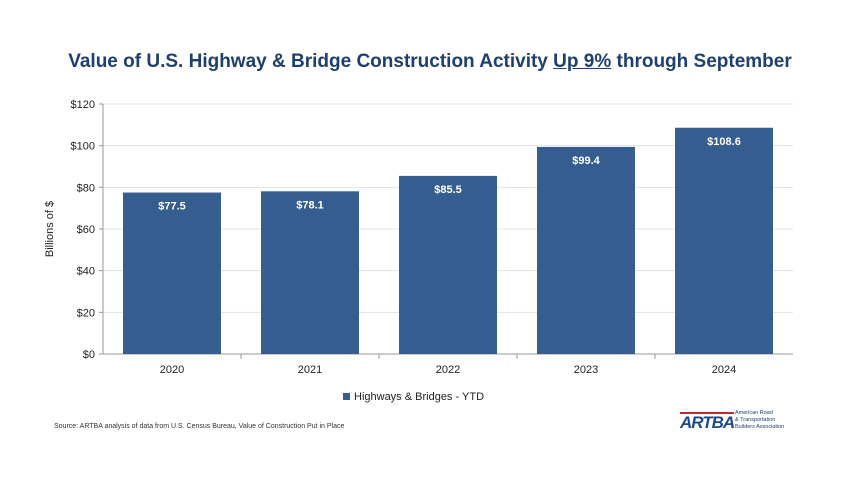 This screenshot has width=850, height=478. What do you see at coordinates (50, 229) in the screenshot?
I see `y-axis-label: Billions of $` at bounding box center [50, 229].